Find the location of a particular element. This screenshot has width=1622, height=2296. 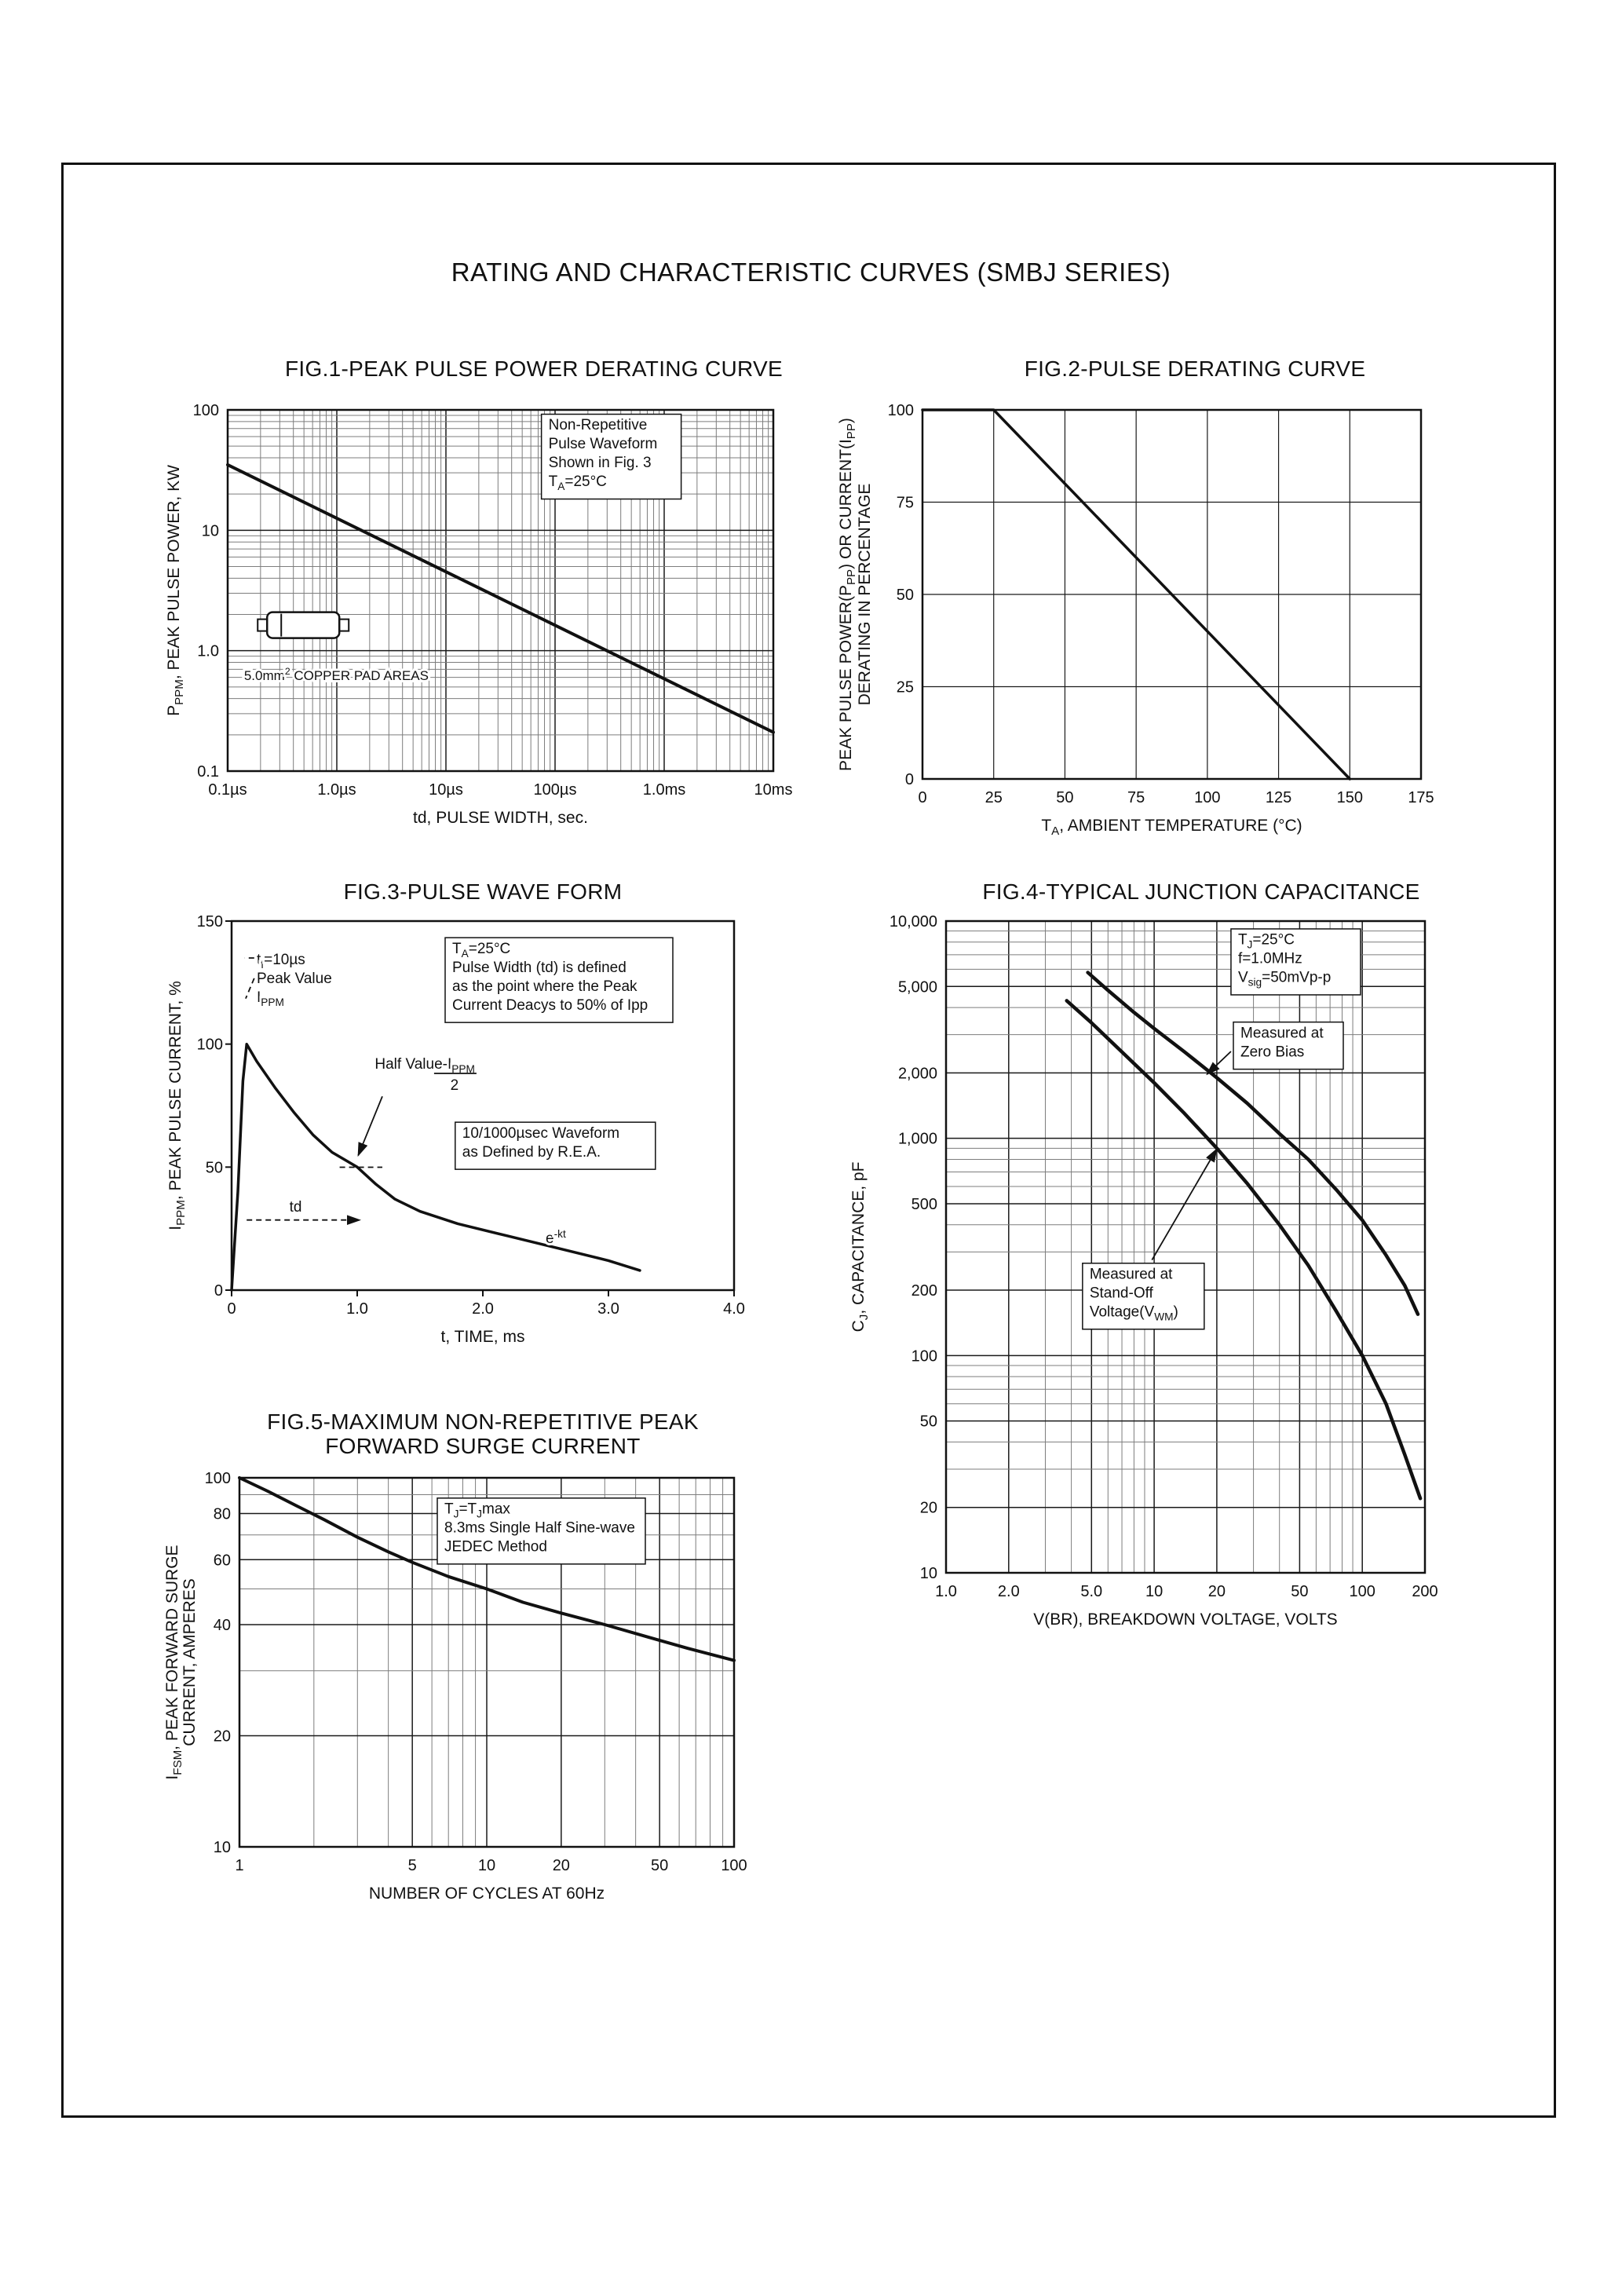

svg-text: 1.0ms is located at coordinates (664, 790).